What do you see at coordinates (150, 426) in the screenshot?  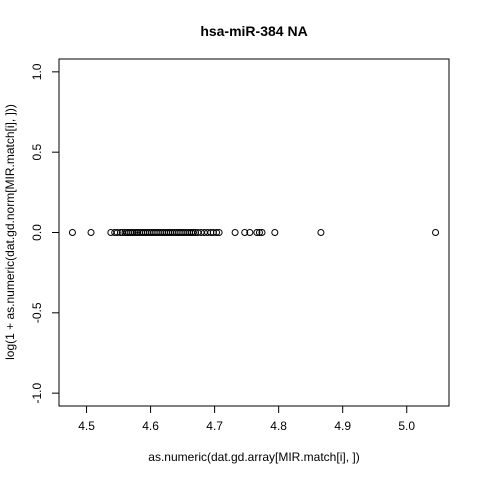 I see `x-tick-label: 4.6` at bounding box center [150, 426].